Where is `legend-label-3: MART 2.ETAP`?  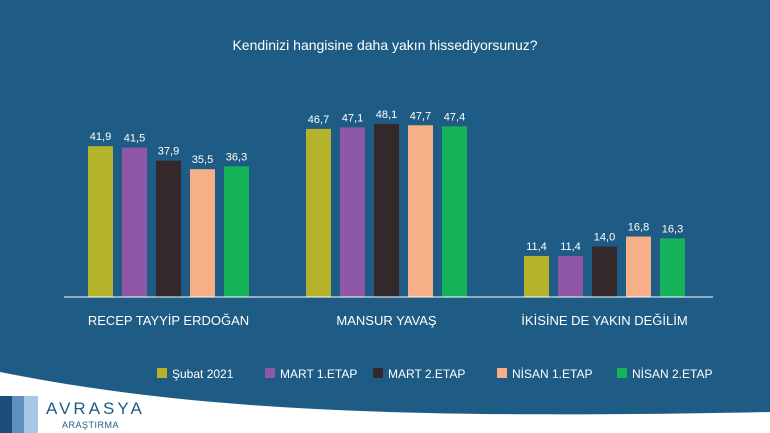
legend-label-3: MART 2.ETAP is located at coordinates (426, 374).